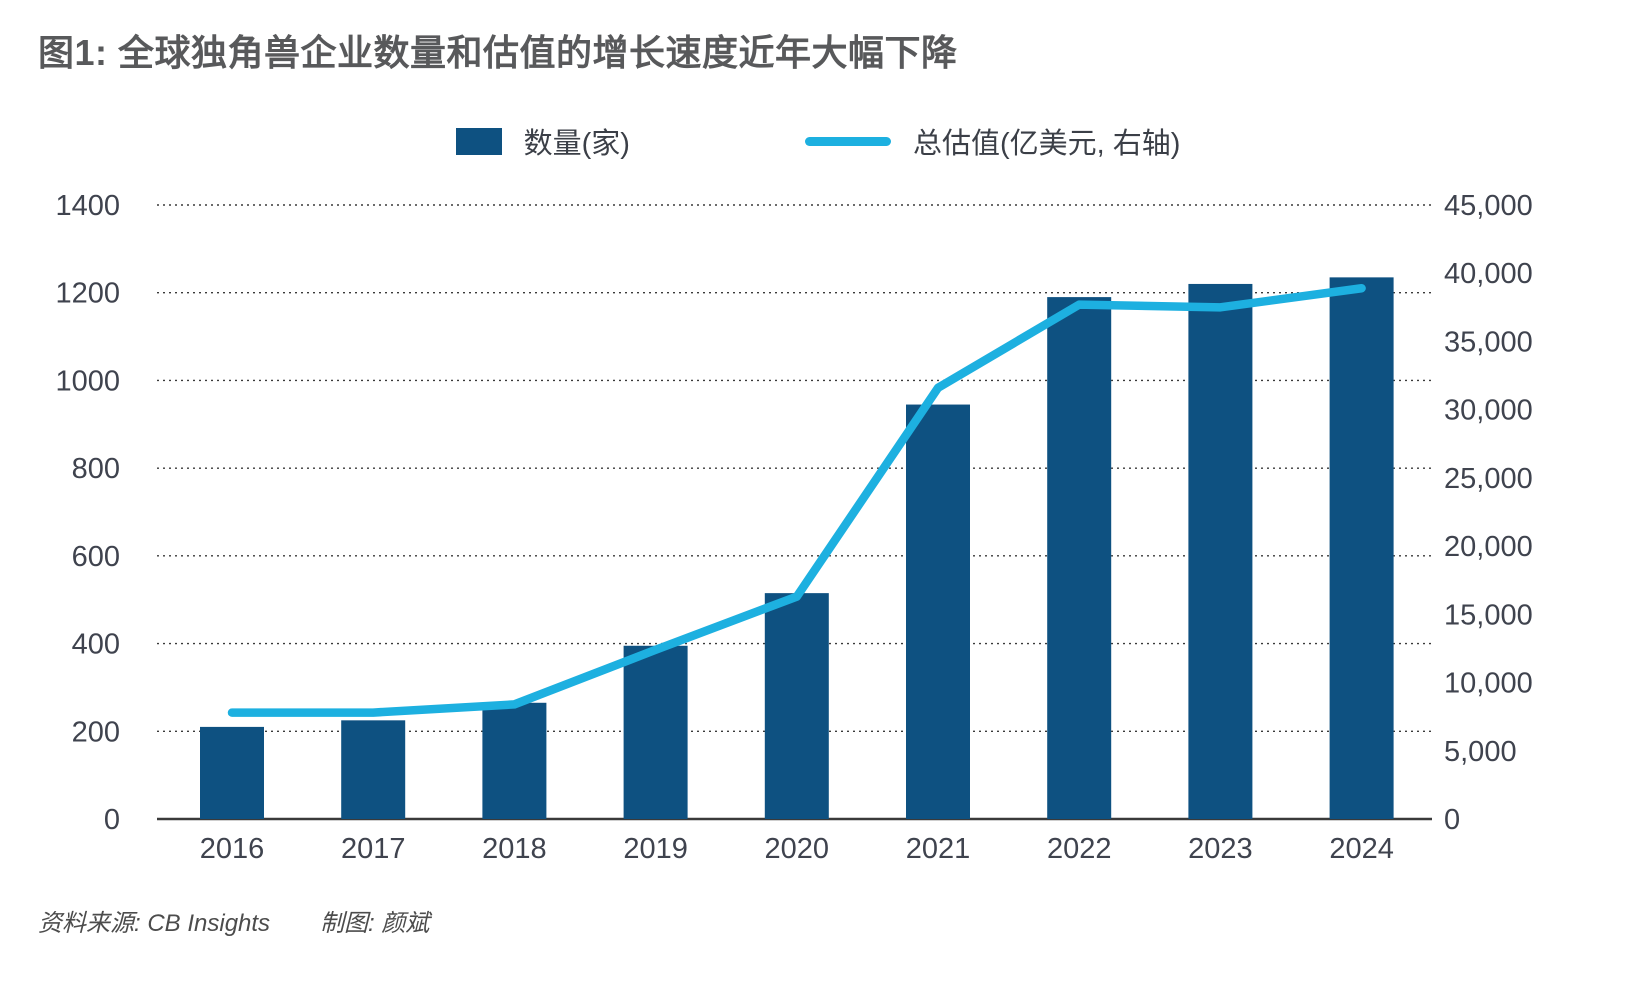  Describe the element at coordinates (847, 141) in the screenshot. I see `line-legend-swatch` at that location.